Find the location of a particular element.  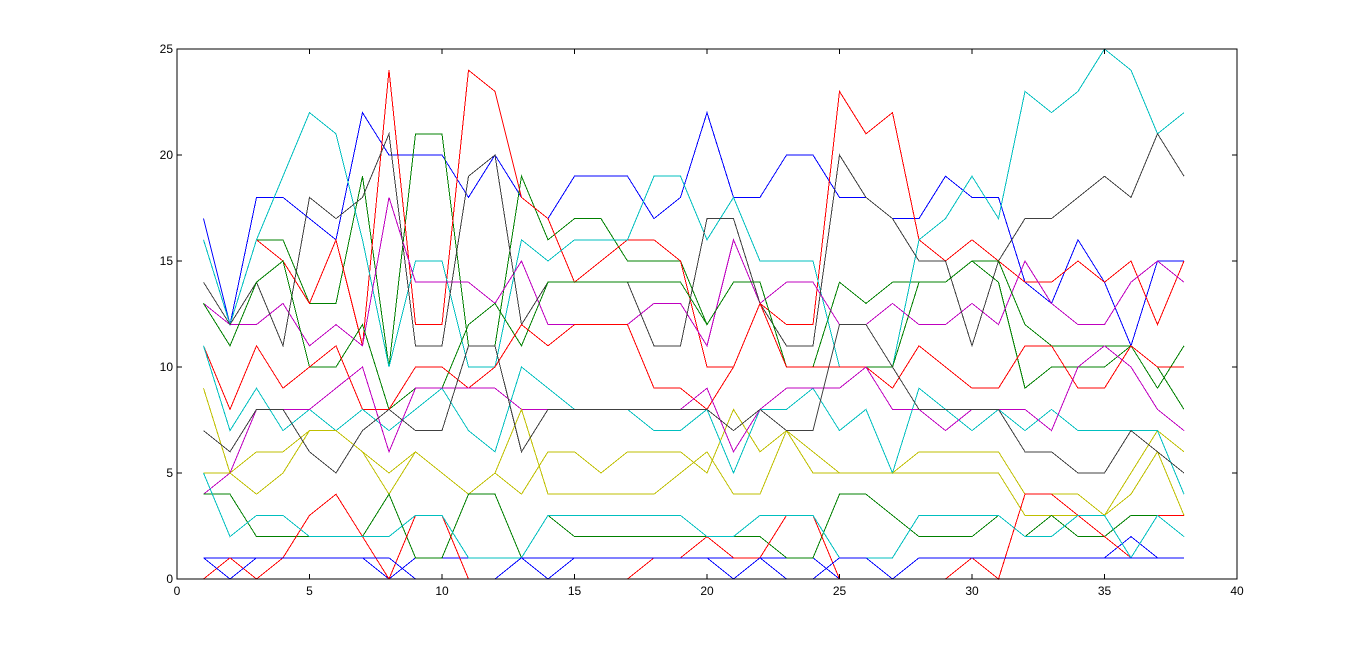

x-tick-label: 20 is located at coordinates (707, 591).